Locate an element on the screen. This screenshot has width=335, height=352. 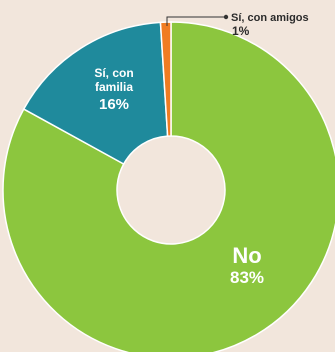
leader-line-amigos is located at coordinates (195, 21).